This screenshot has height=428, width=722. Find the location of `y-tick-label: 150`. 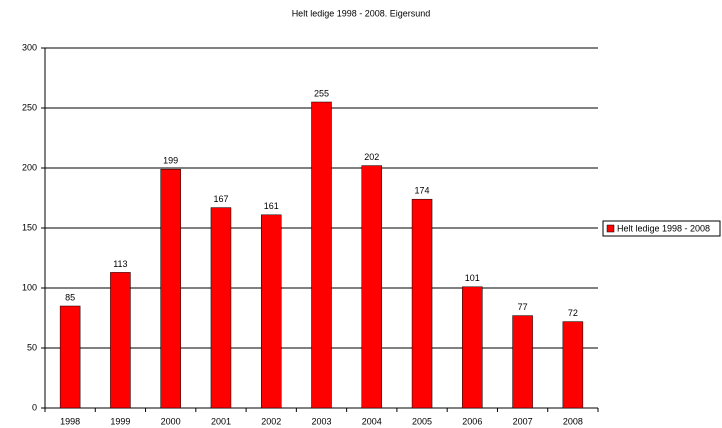

y-tick-label: 150 is located at coordinates (29, 227).